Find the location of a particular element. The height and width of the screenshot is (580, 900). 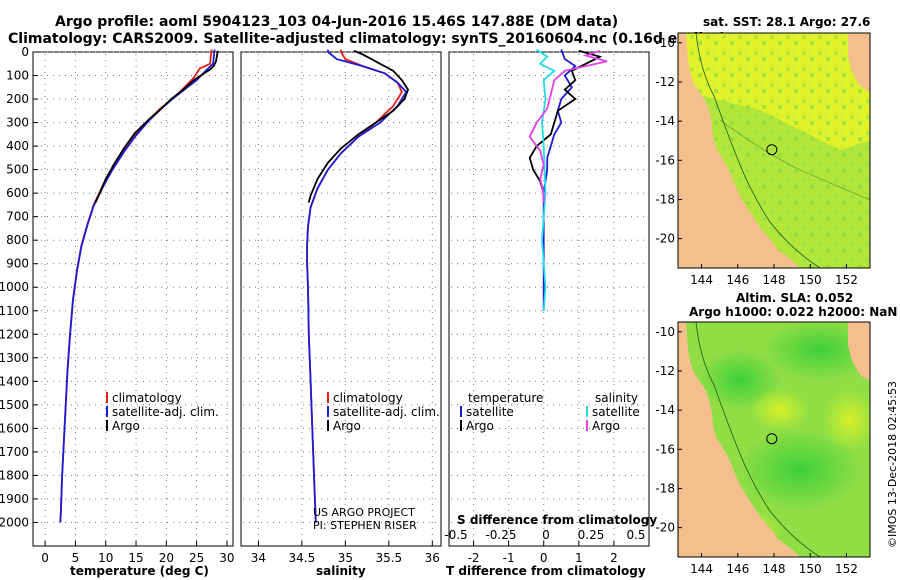

x-tick-label: 0 is located at coordinates (544, 558).